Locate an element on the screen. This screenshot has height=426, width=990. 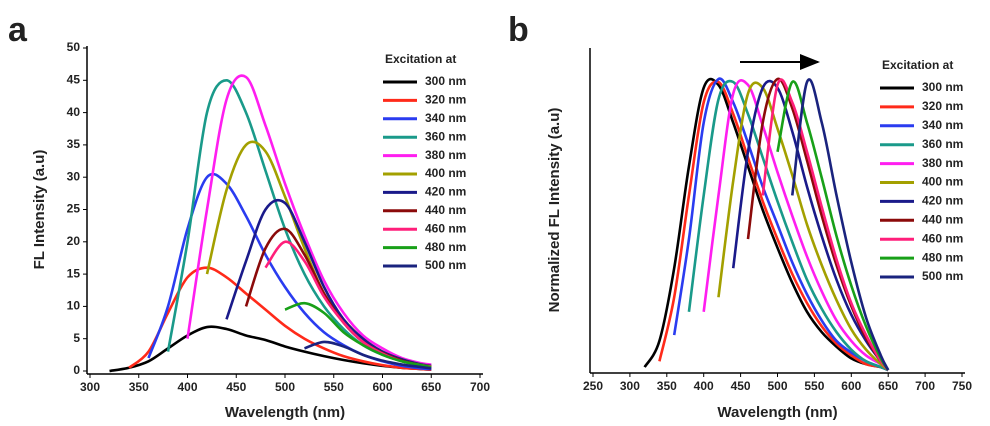
y-tick-label: 25 is located at coordinates (74, 209).